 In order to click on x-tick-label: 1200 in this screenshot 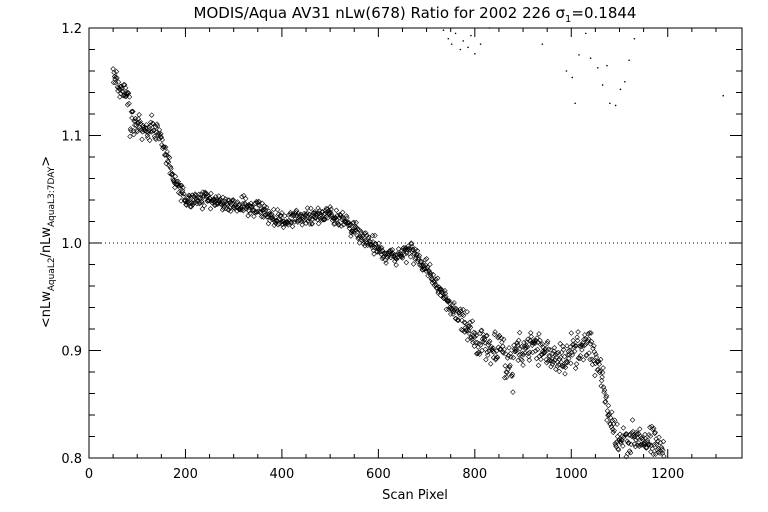, I will do `click(667, 474)`.